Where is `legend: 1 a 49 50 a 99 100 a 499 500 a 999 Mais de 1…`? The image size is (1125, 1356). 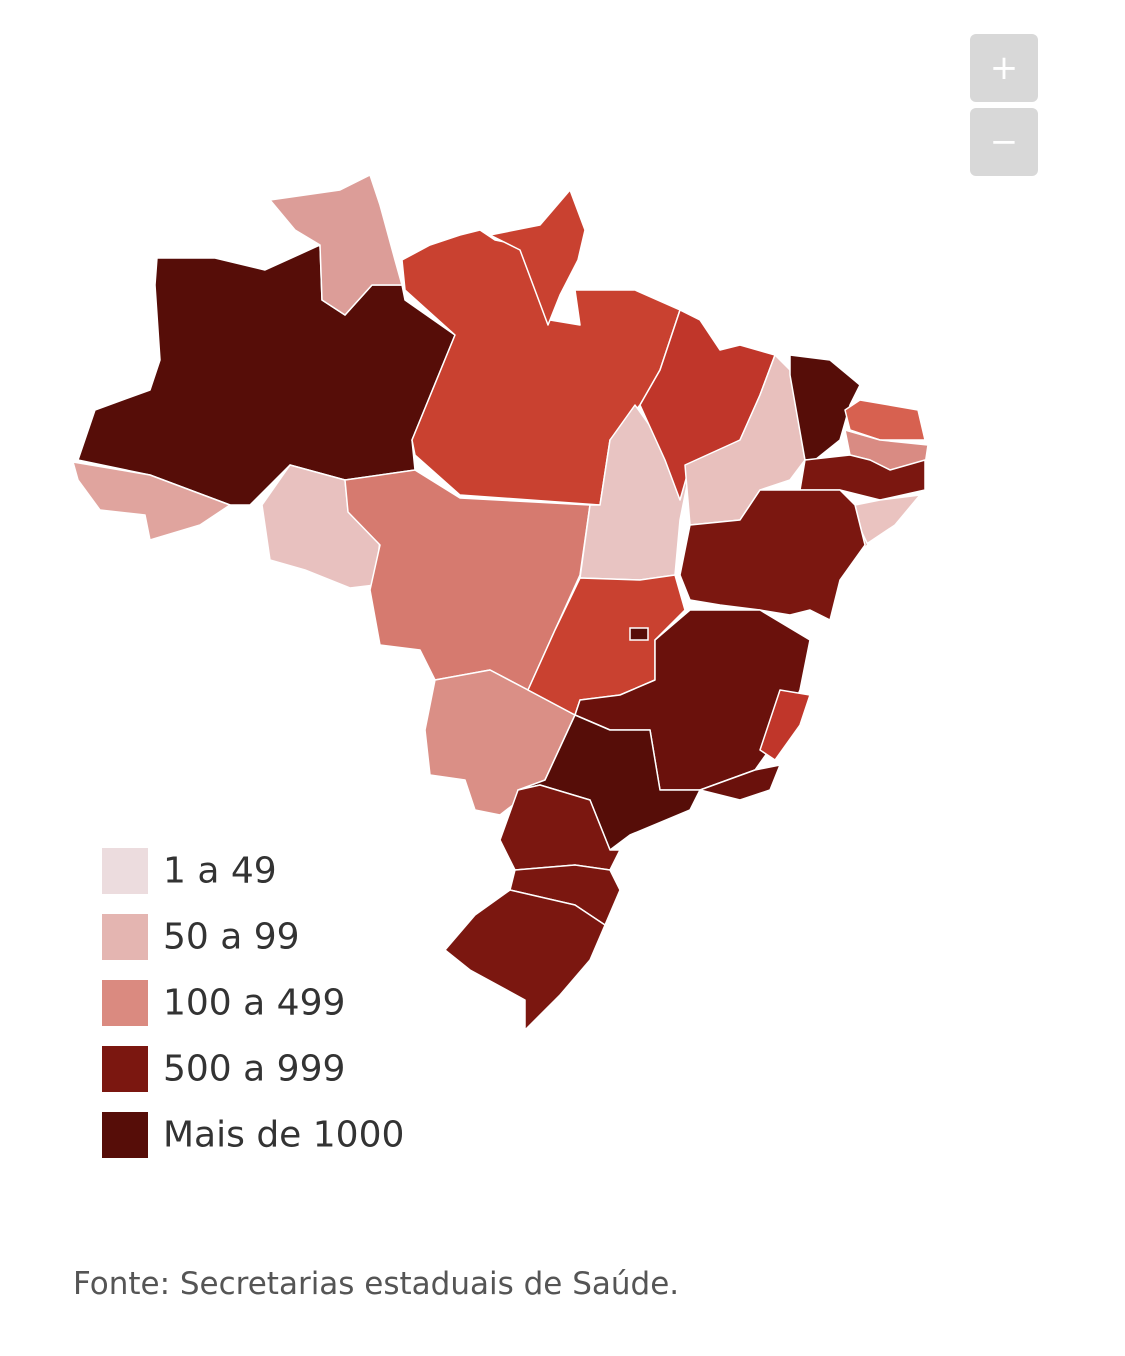
legend: 1 a 49 50 a 99 100 a 499 500 a 999 Mais de 1… is located at coordinates (253, 1003).